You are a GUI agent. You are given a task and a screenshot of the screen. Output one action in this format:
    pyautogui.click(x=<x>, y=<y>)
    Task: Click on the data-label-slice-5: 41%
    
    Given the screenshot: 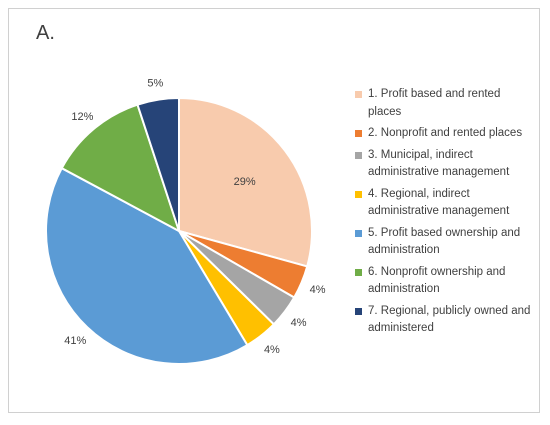 What is the action you would take?
    pyautogui.click(x=75, y=341)
    